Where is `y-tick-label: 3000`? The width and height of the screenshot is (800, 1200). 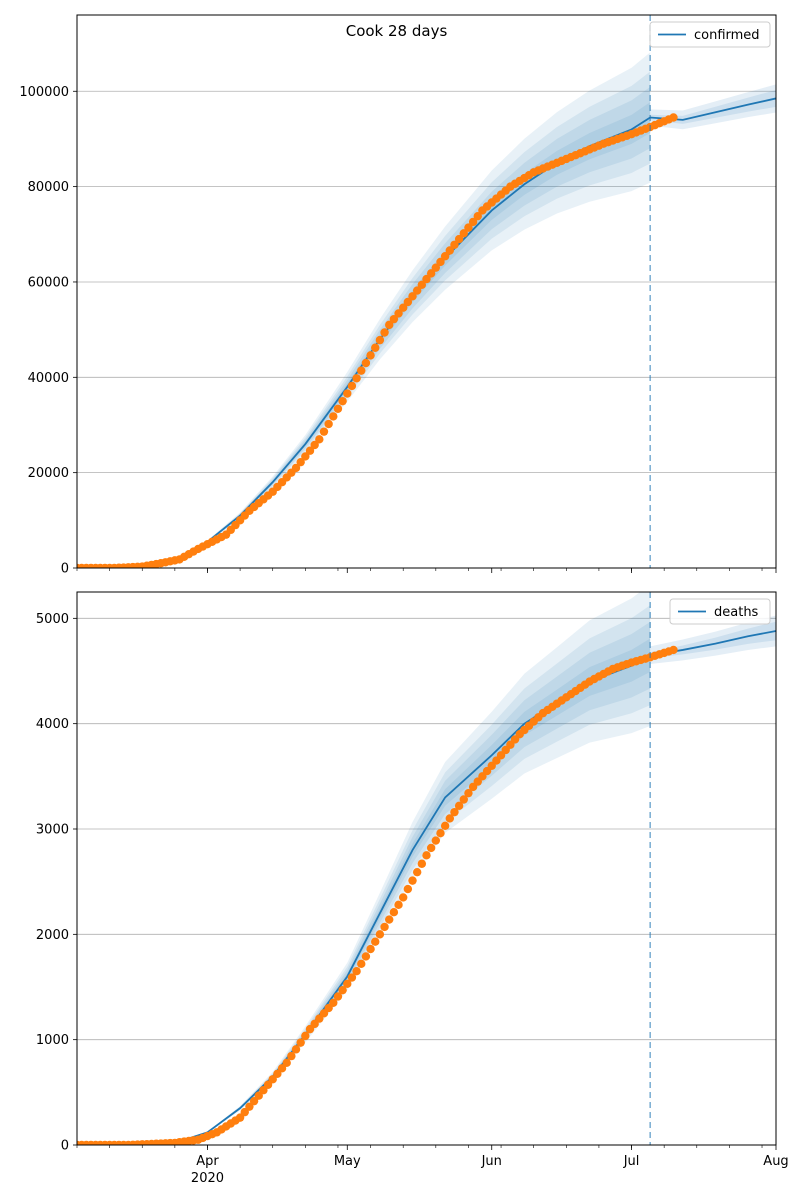 y-tick-label: 3000 is located at coordinates (52, 830).